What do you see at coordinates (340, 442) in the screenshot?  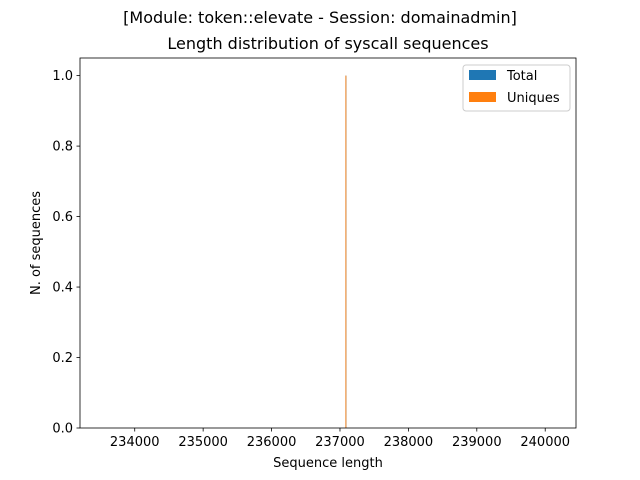 I see `x-tick-label: 237000` at bounding box center [340, 442].